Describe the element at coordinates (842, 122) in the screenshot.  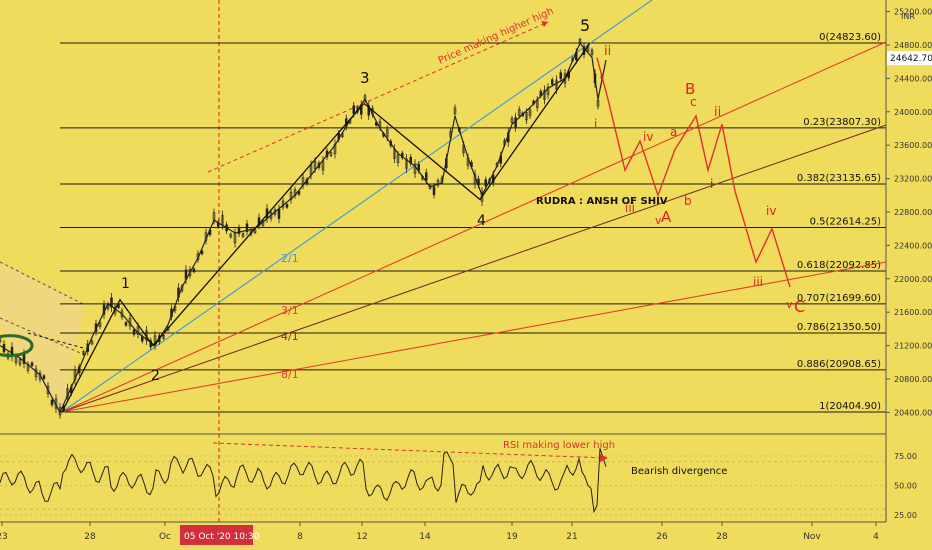
I see `fib-level-label: 0.23(23807.30)` at that location.